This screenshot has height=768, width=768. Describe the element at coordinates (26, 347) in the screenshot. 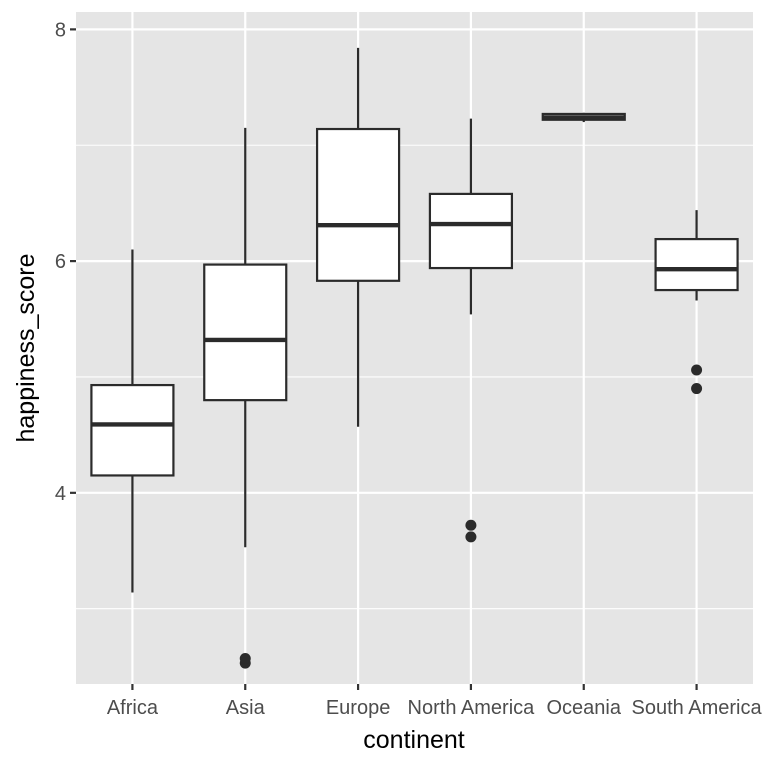

I see `y-axis-title: happiness_score` at that location.